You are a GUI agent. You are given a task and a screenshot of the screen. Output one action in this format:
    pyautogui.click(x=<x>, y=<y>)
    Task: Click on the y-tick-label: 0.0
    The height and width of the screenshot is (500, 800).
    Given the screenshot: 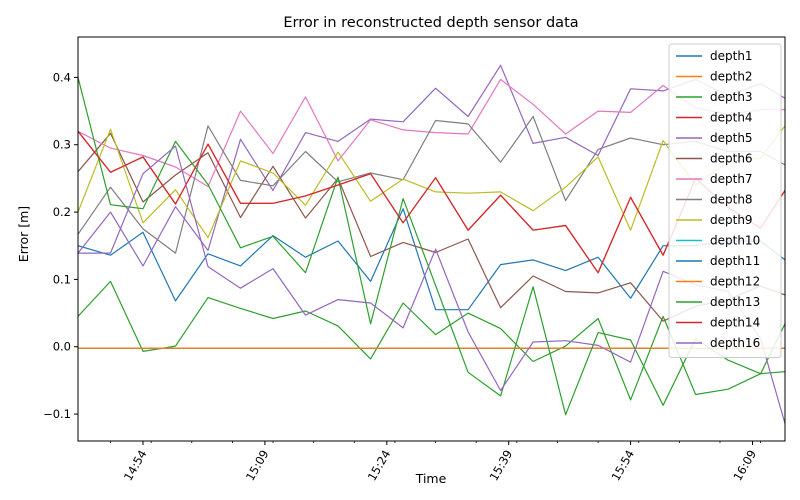 What is the action you would take?
    pyautogui.click(x=62, y=347)
    